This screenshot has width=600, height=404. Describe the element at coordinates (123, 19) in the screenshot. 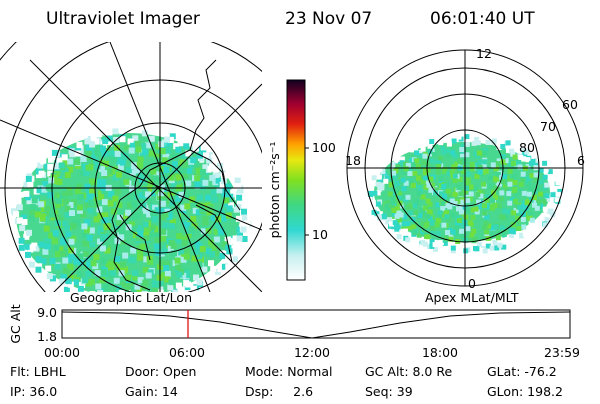

I see `title: Ultraviolet Imager` at that location.